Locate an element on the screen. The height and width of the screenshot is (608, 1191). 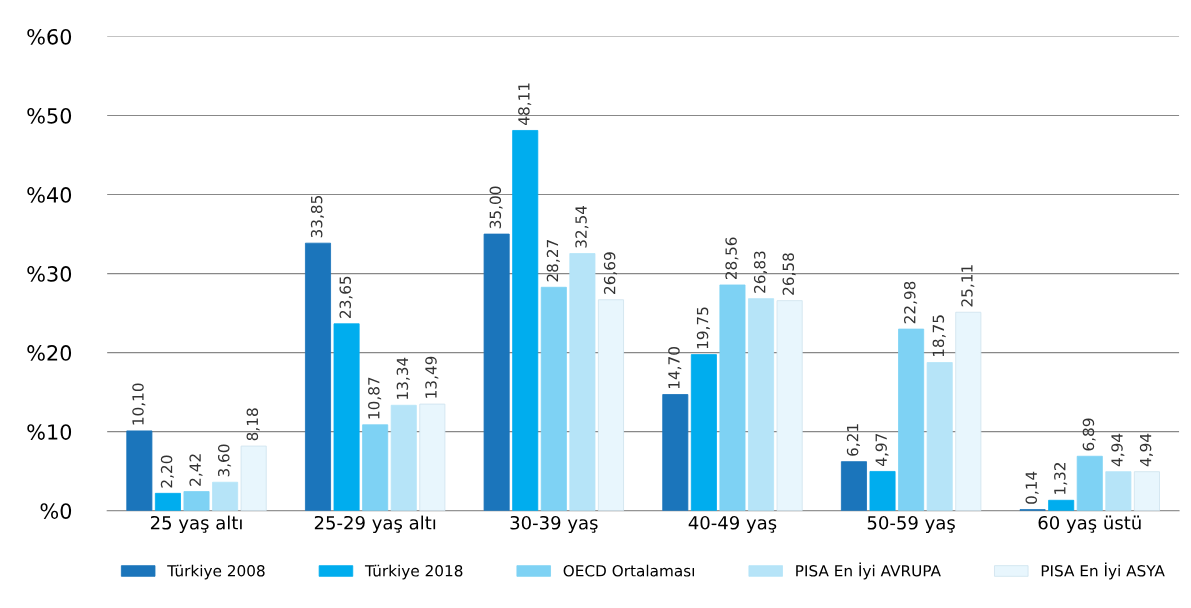
x-tick-label: 25 yaş altı is located at coordinates (196, 524).